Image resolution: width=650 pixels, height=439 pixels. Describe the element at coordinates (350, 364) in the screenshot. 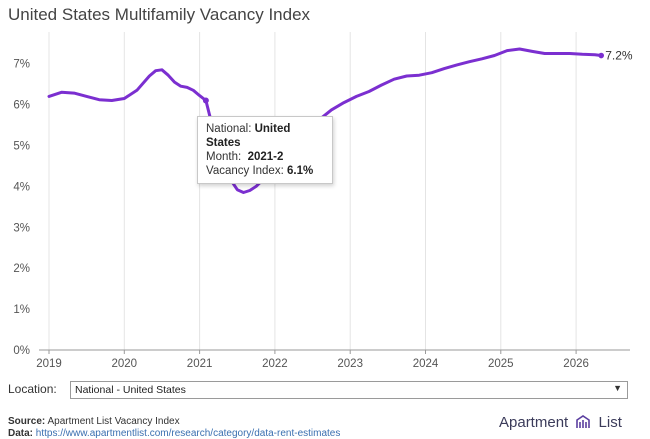

I see `x-tick-label: 2023` at that location.